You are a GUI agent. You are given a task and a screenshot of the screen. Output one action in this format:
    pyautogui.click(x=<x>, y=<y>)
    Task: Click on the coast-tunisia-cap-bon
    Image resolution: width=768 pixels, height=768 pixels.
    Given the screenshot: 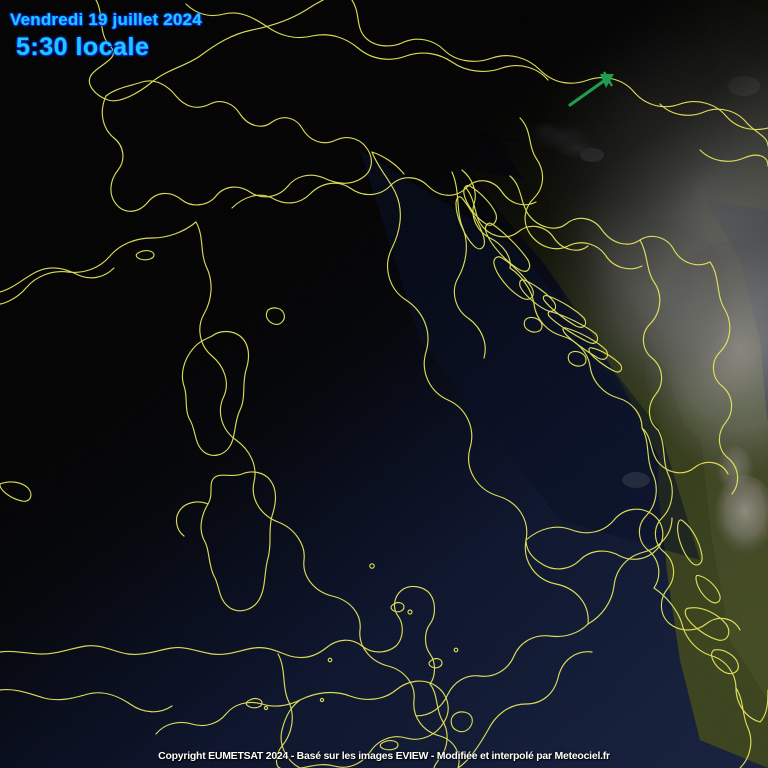 What is the action you would take?
    pyautogui.click(x=414, y=635)
    